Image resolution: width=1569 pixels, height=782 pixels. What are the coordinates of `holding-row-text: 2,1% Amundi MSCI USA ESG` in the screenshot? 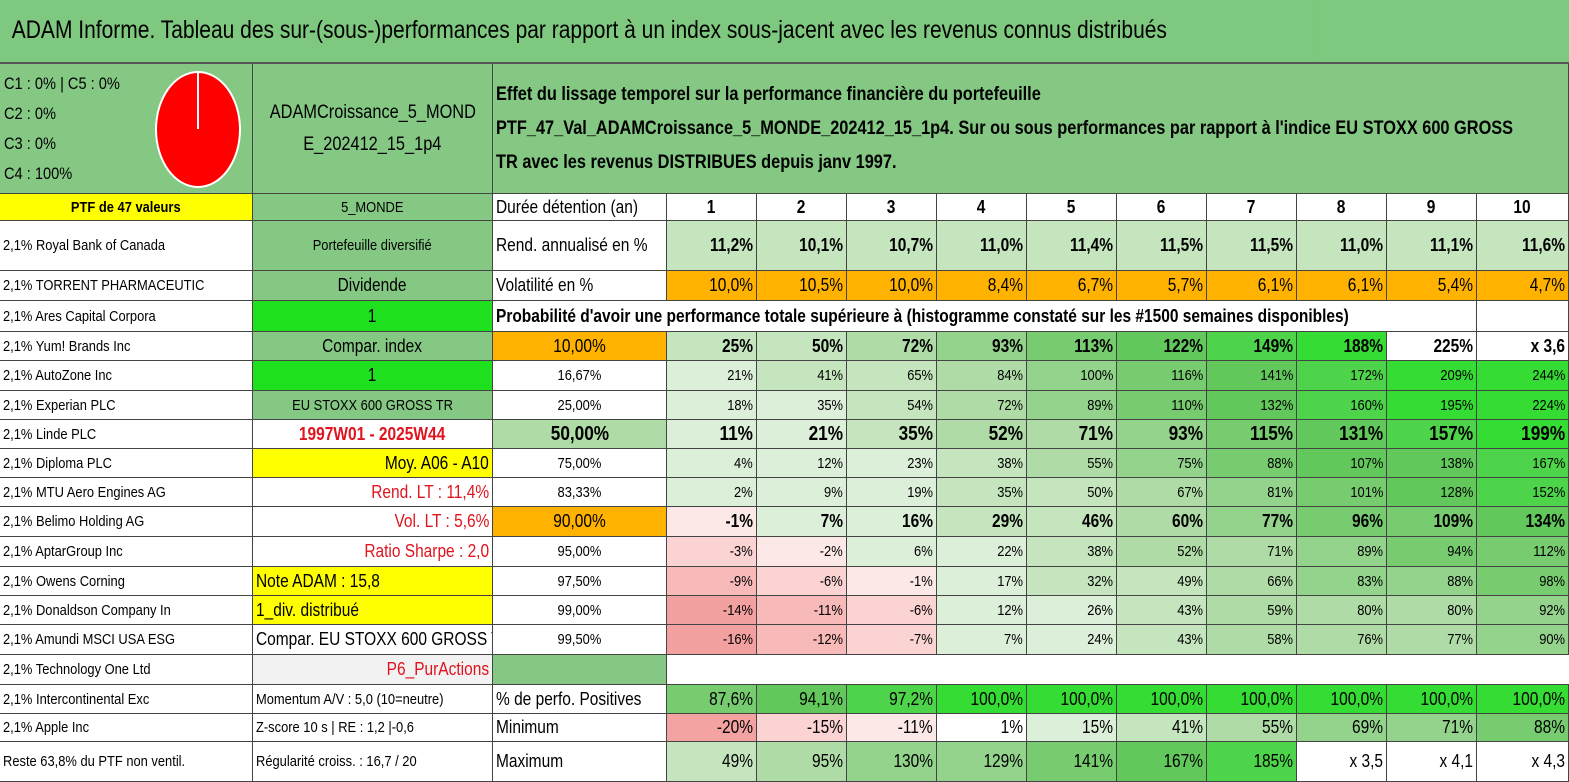 It's located at (89, 639).